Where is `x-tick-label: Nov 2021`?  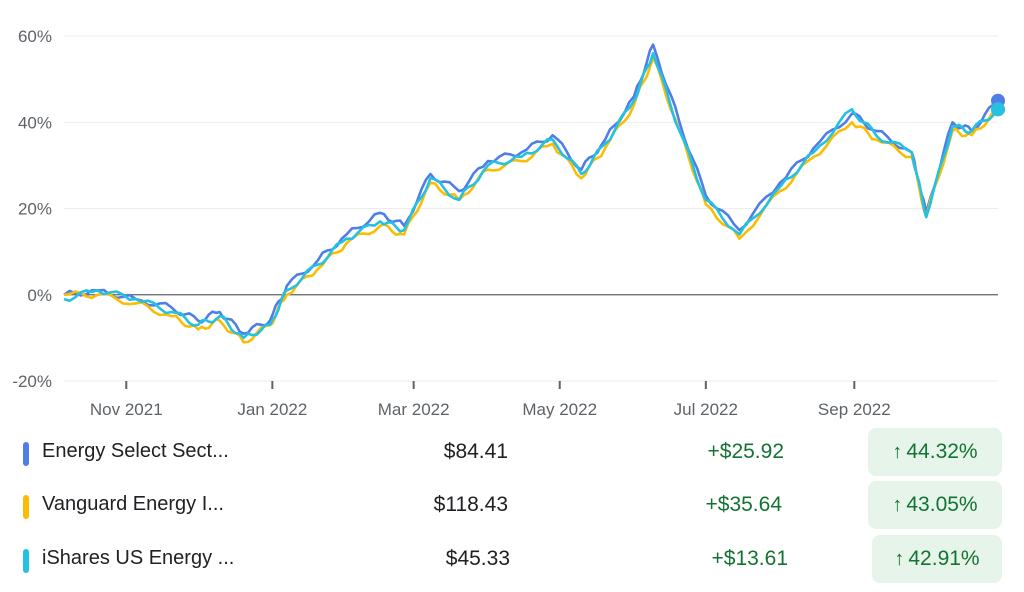
x-tick-label: Nov 2021 is located at coordinates (126, 409).